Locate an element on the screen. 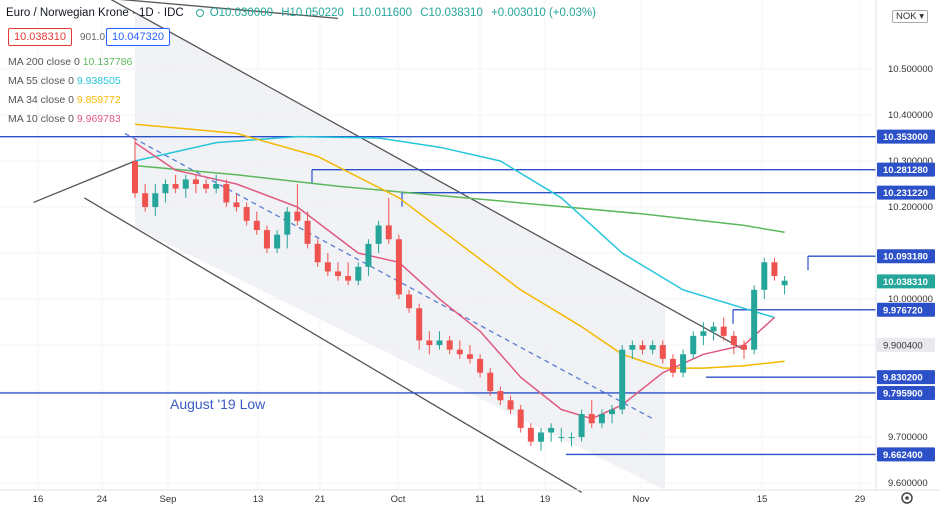 Image resolution: width=940 pixels, height=510 pixels. level-label-text: 9.662400 is located at coordinates (903, 455).